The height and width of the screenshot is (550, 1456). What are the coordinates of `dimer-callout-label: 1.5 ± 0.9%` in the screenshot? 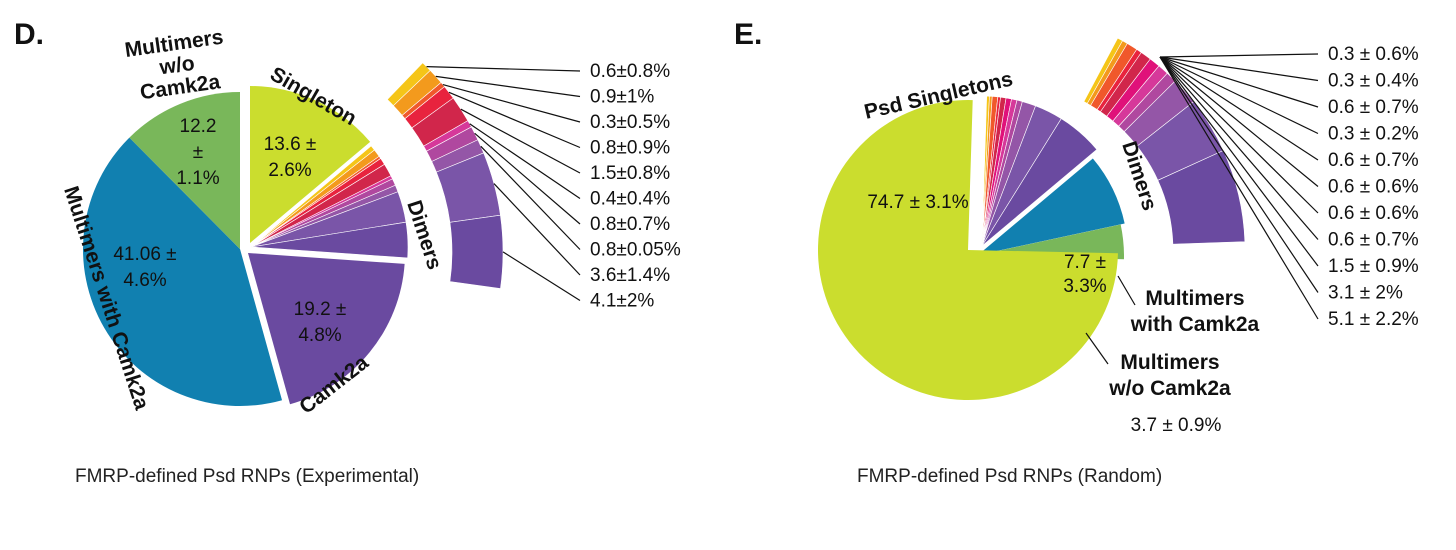 It's located at (1373, 266).